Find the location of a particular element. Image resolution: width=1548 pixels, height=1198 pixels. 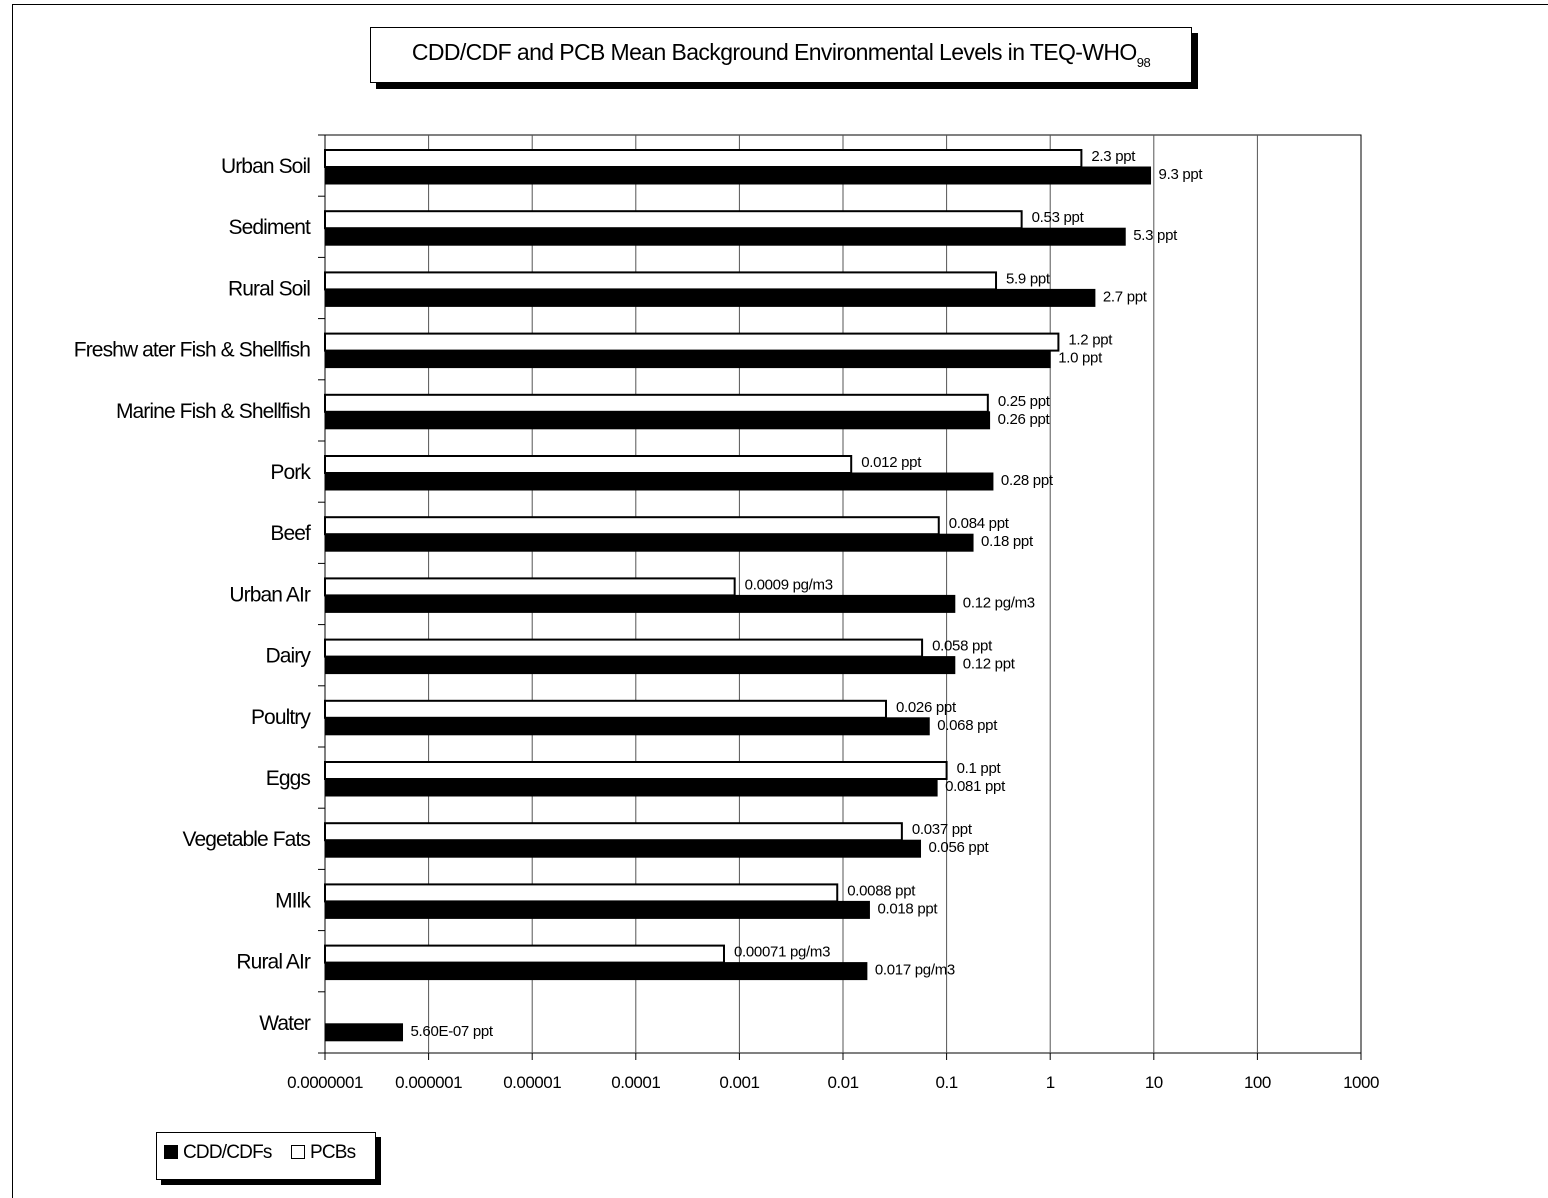

data-label-pcb: 0.0088 ppt is located at coordinates (881, 890).